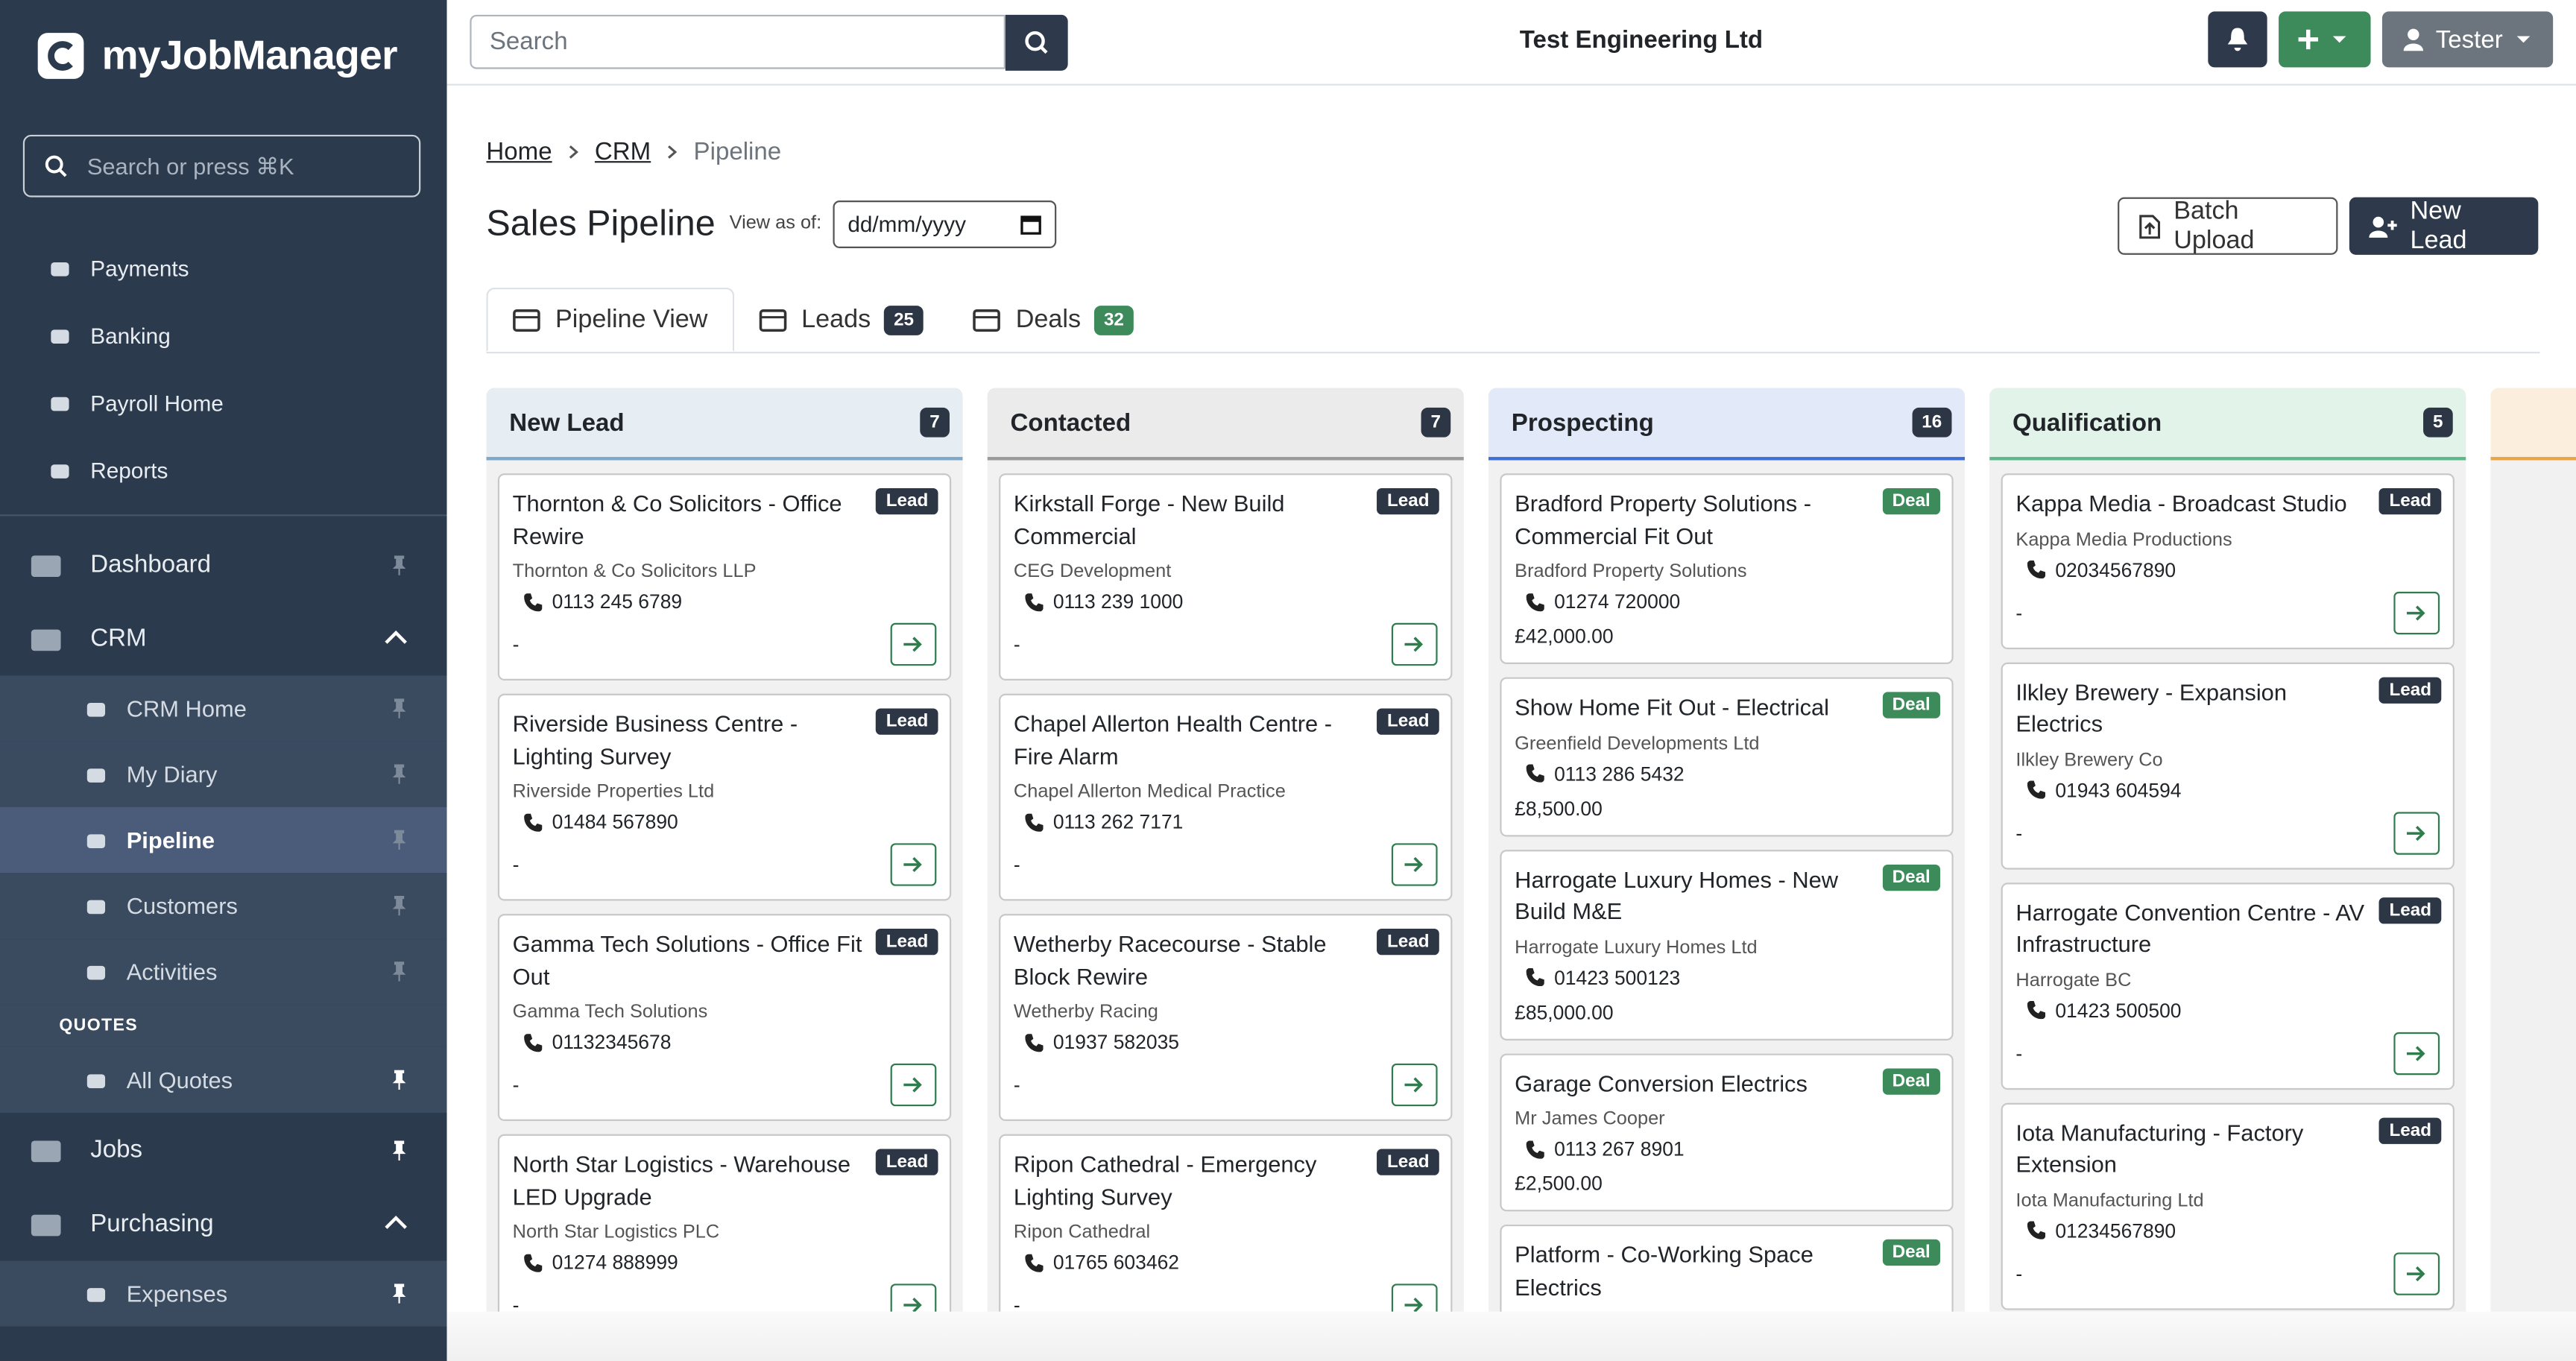  Describe the element at coordinates (223, 906) in the screenshot. I see `nav-item: Customers` at that location.